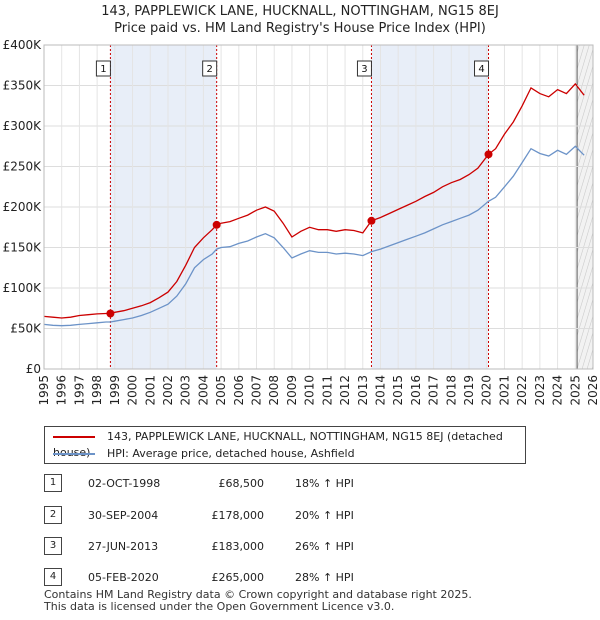 The width and height of the screenshot is (600, 620). I want to click on x-tick-label: 1999, so click(115, 390).